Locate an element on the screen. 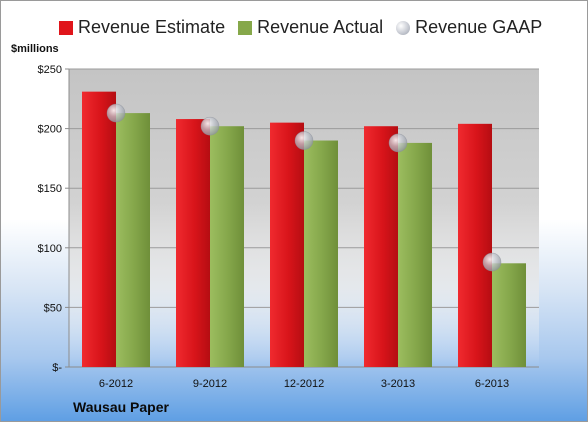 The image size is (588, 422). x-tick-label: 6-2013 is located at coordinates (492, 384).